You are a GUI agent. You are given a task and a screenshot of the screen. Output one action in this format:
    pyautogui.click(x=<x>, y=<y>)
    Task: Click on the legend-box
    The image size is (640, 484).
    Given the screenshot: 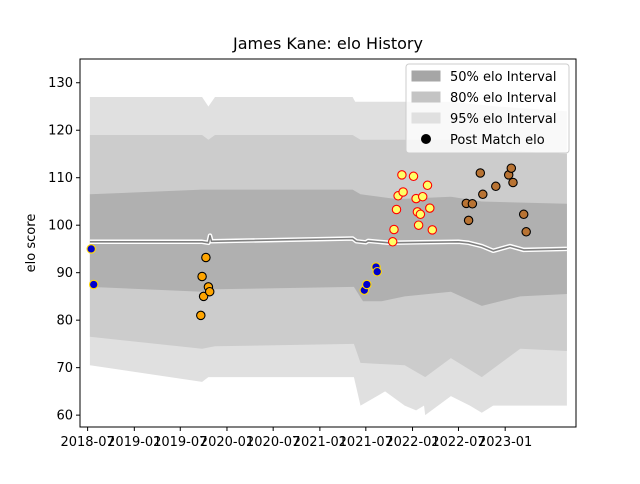 What is the action you would take?
    pyautogui.click(x=487, y=108)
    